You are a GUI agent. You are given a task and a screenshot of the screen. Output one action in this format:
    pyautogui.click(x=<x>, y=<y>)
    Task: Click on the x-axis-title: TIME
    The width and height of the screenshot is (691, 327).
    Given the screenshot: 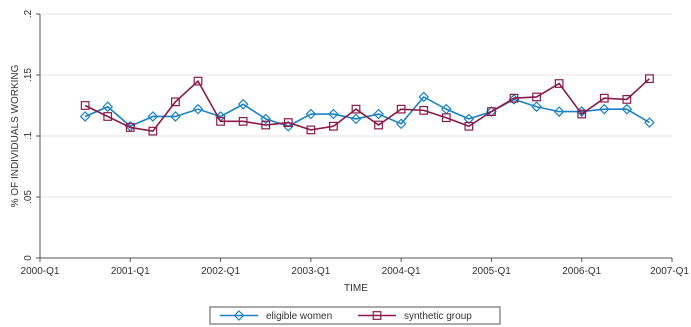 What is the action you would take?
    pyautogui.click(x=356, y=288)
    